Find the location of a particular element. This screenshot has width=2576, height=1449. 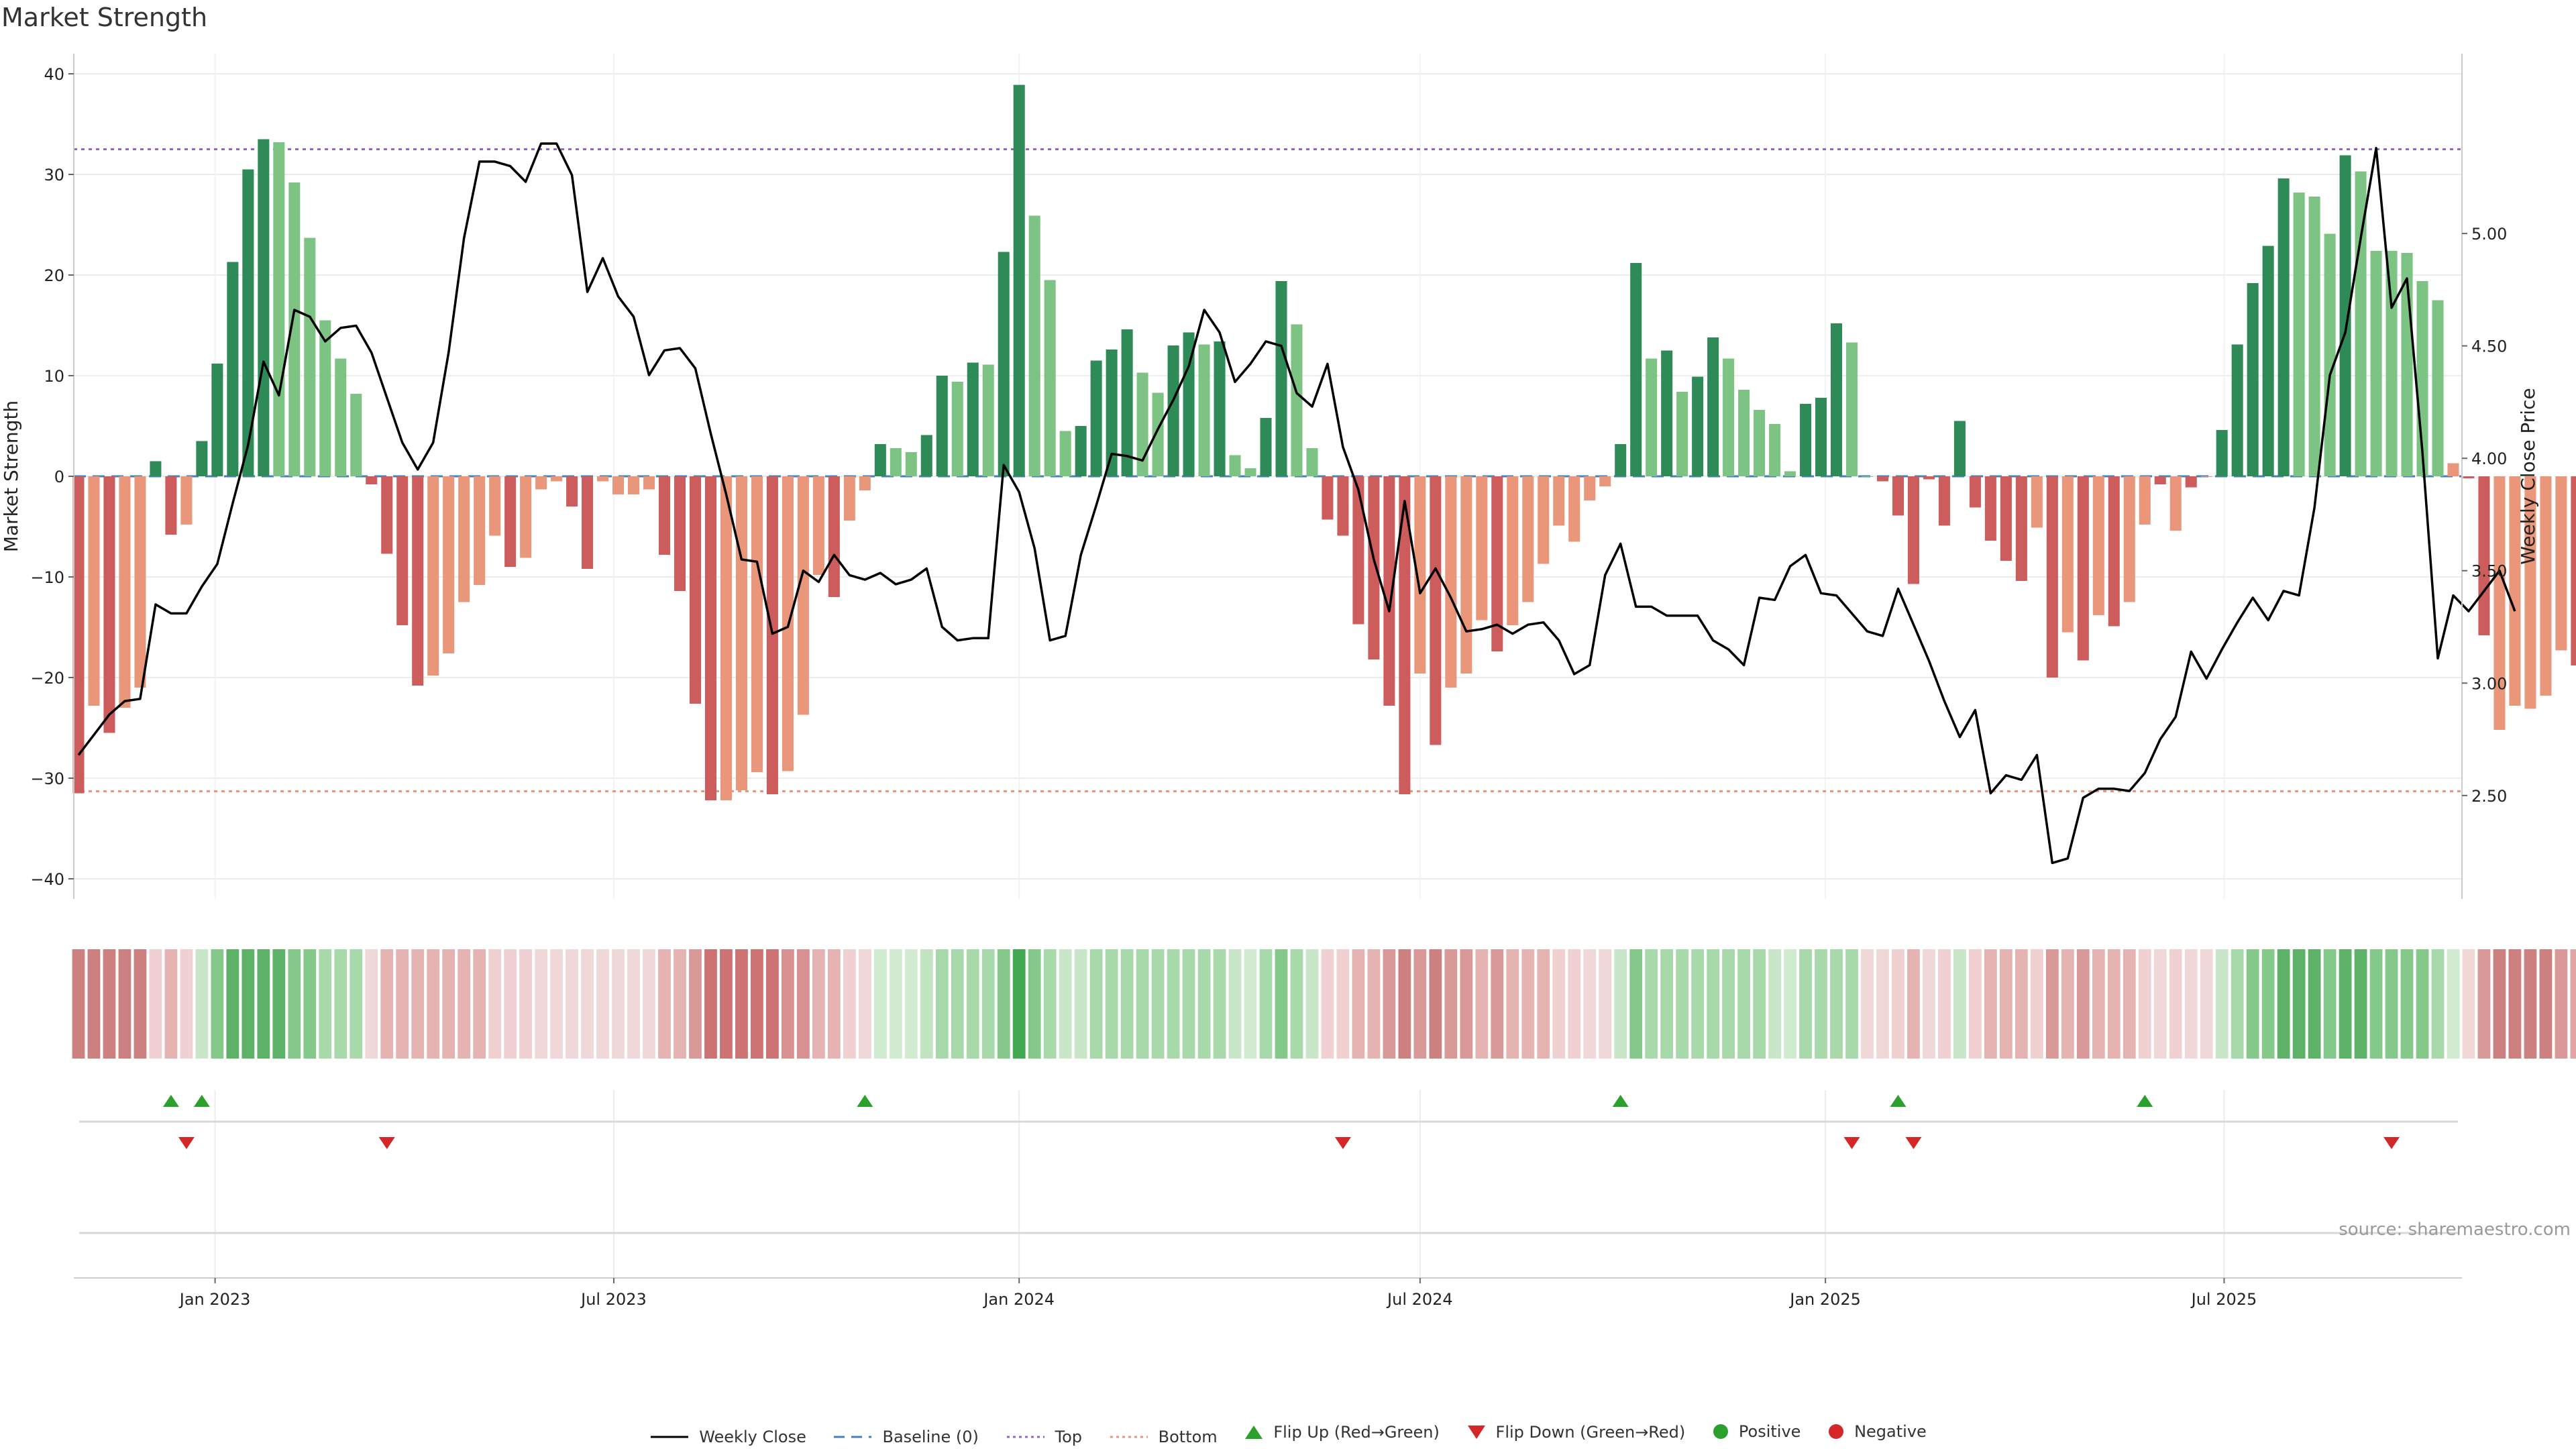

y-tick-label: 0 is located at coordinates (59, 477).